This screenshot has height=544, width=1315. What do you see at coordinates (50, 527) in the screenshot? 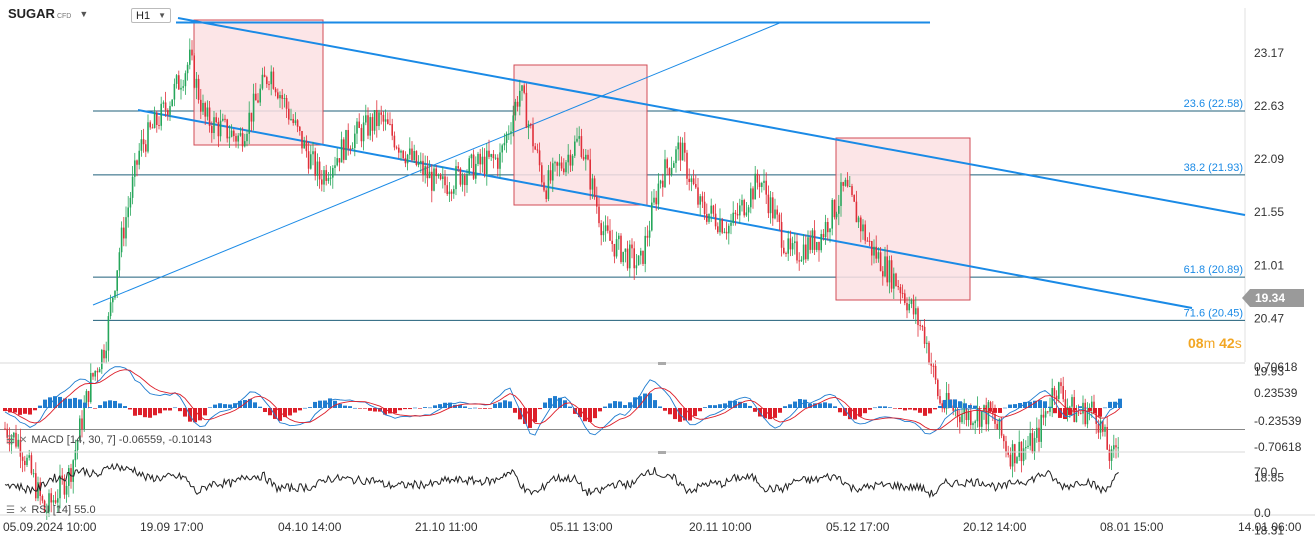
I see `time-tick-label: 05.09.2024 10:00` at bounding box center [50, 527].